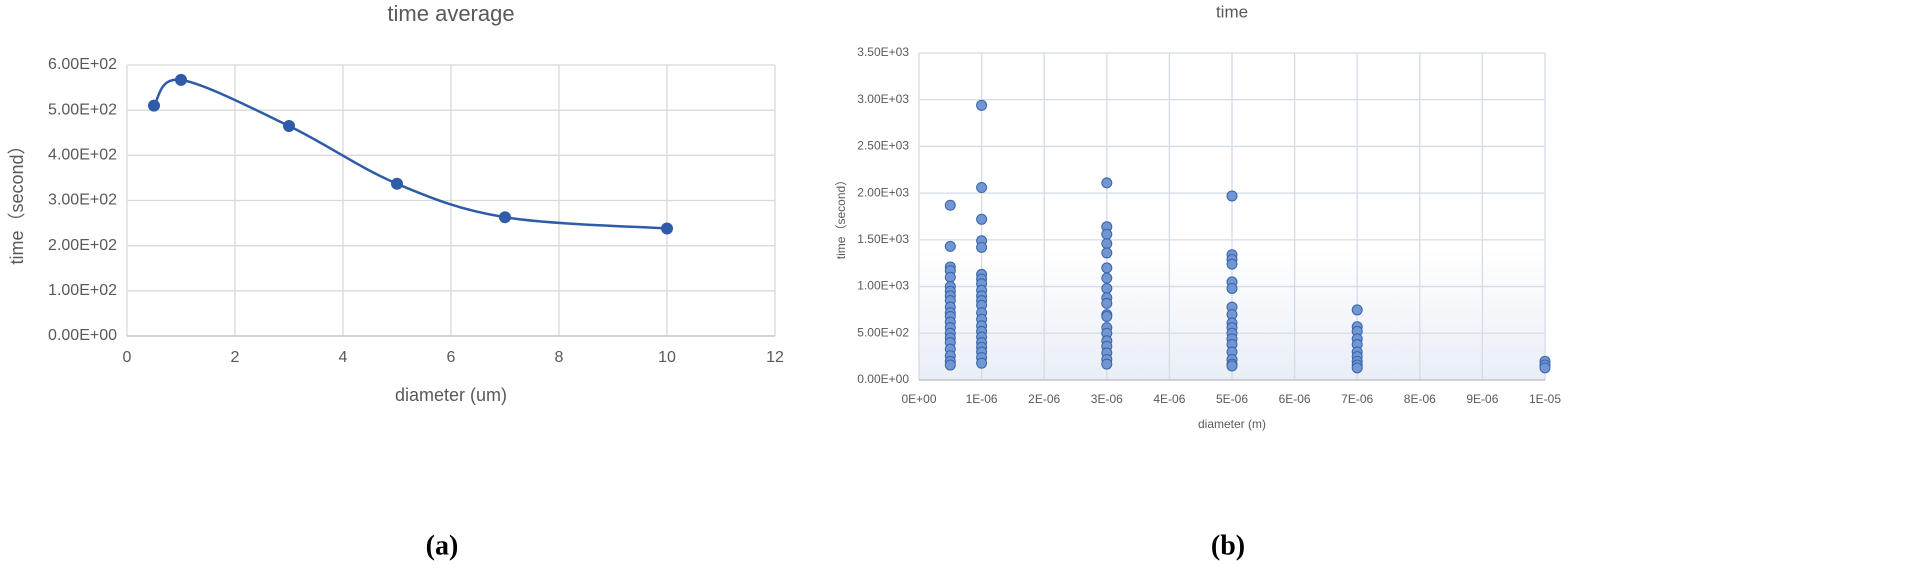  What do you see at coordinates (450, 13) in the screenshot?
I see `chart-title: time average` at bounding box center [450, 13].